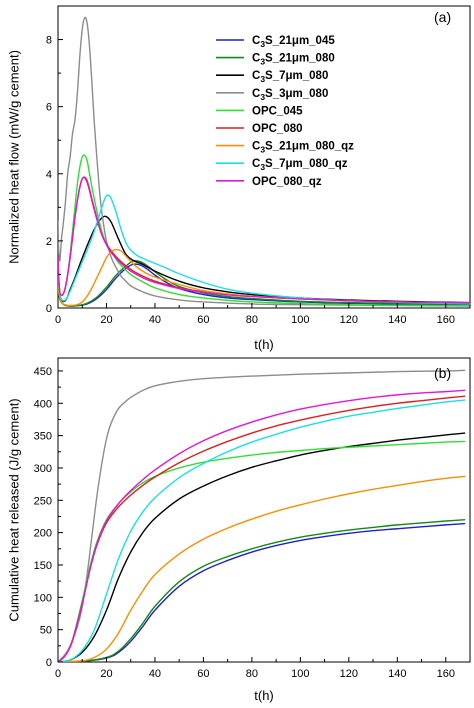 This screenshot has height=708, width=474. I want to click on y-axis-title-b: Cumulative heat released (J/g cement), so click(14, 509).